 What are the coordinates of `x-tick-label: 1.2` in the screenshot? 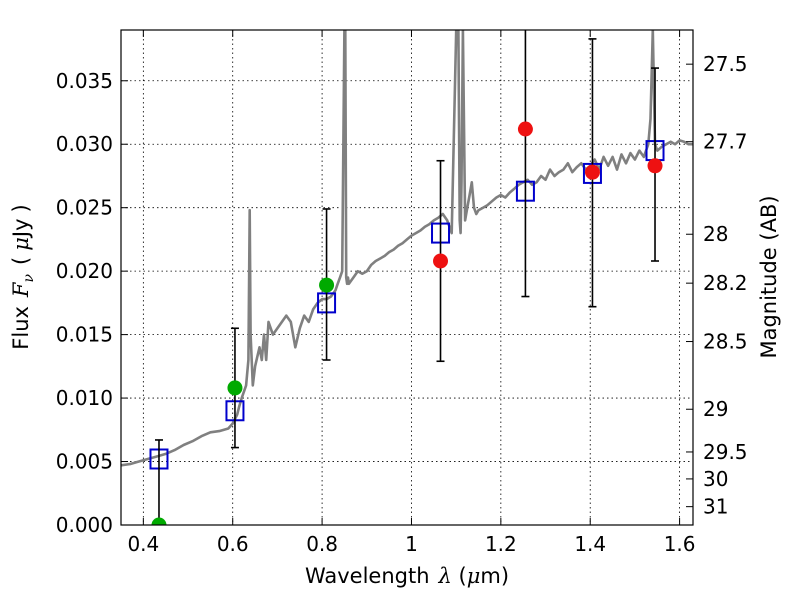 It's located at (501, 544).